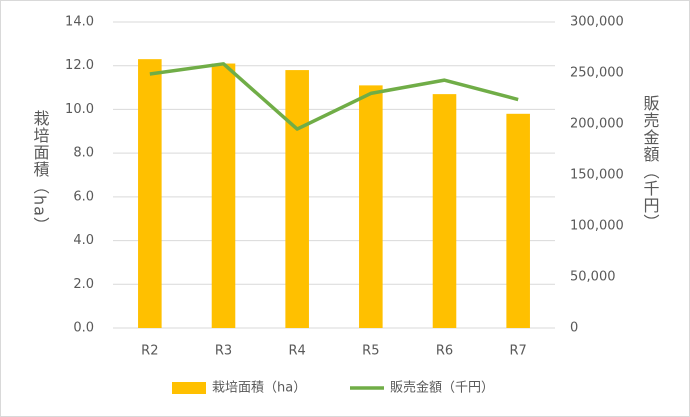  Describe the element at coordinates (370, 351) in the screenshot. I see `x-tick-label: R5` at that location.